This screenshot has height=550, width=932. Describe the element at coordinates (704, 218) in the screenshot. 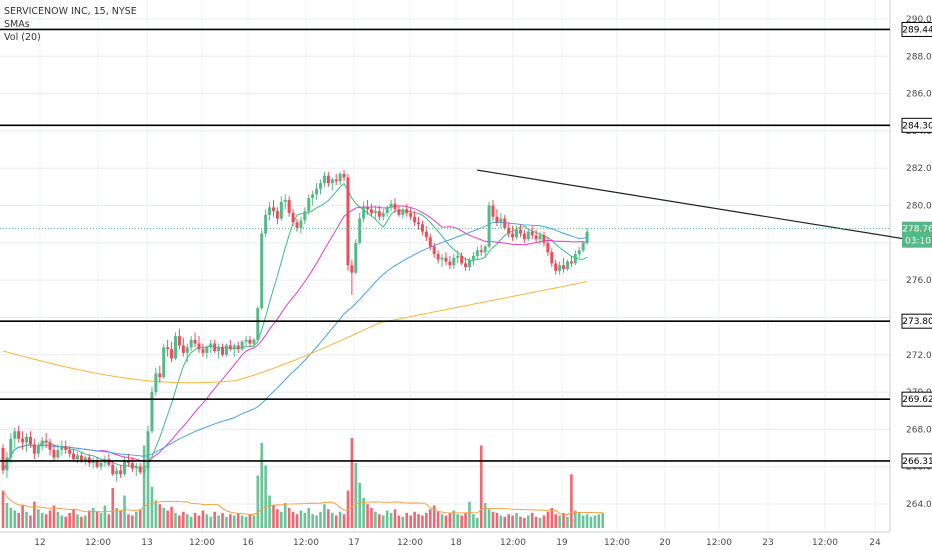

I see `trendline` at that location.